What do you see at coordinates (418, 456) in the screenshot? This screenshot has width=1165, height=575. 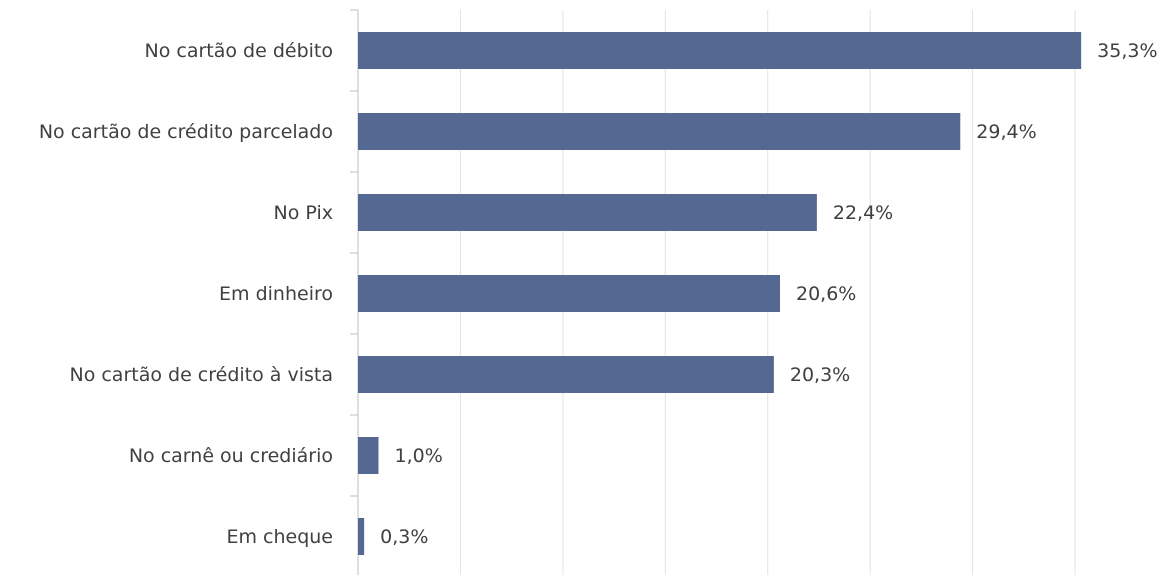 I see `value-label: 1,0%` at bounding box center [418, 456].